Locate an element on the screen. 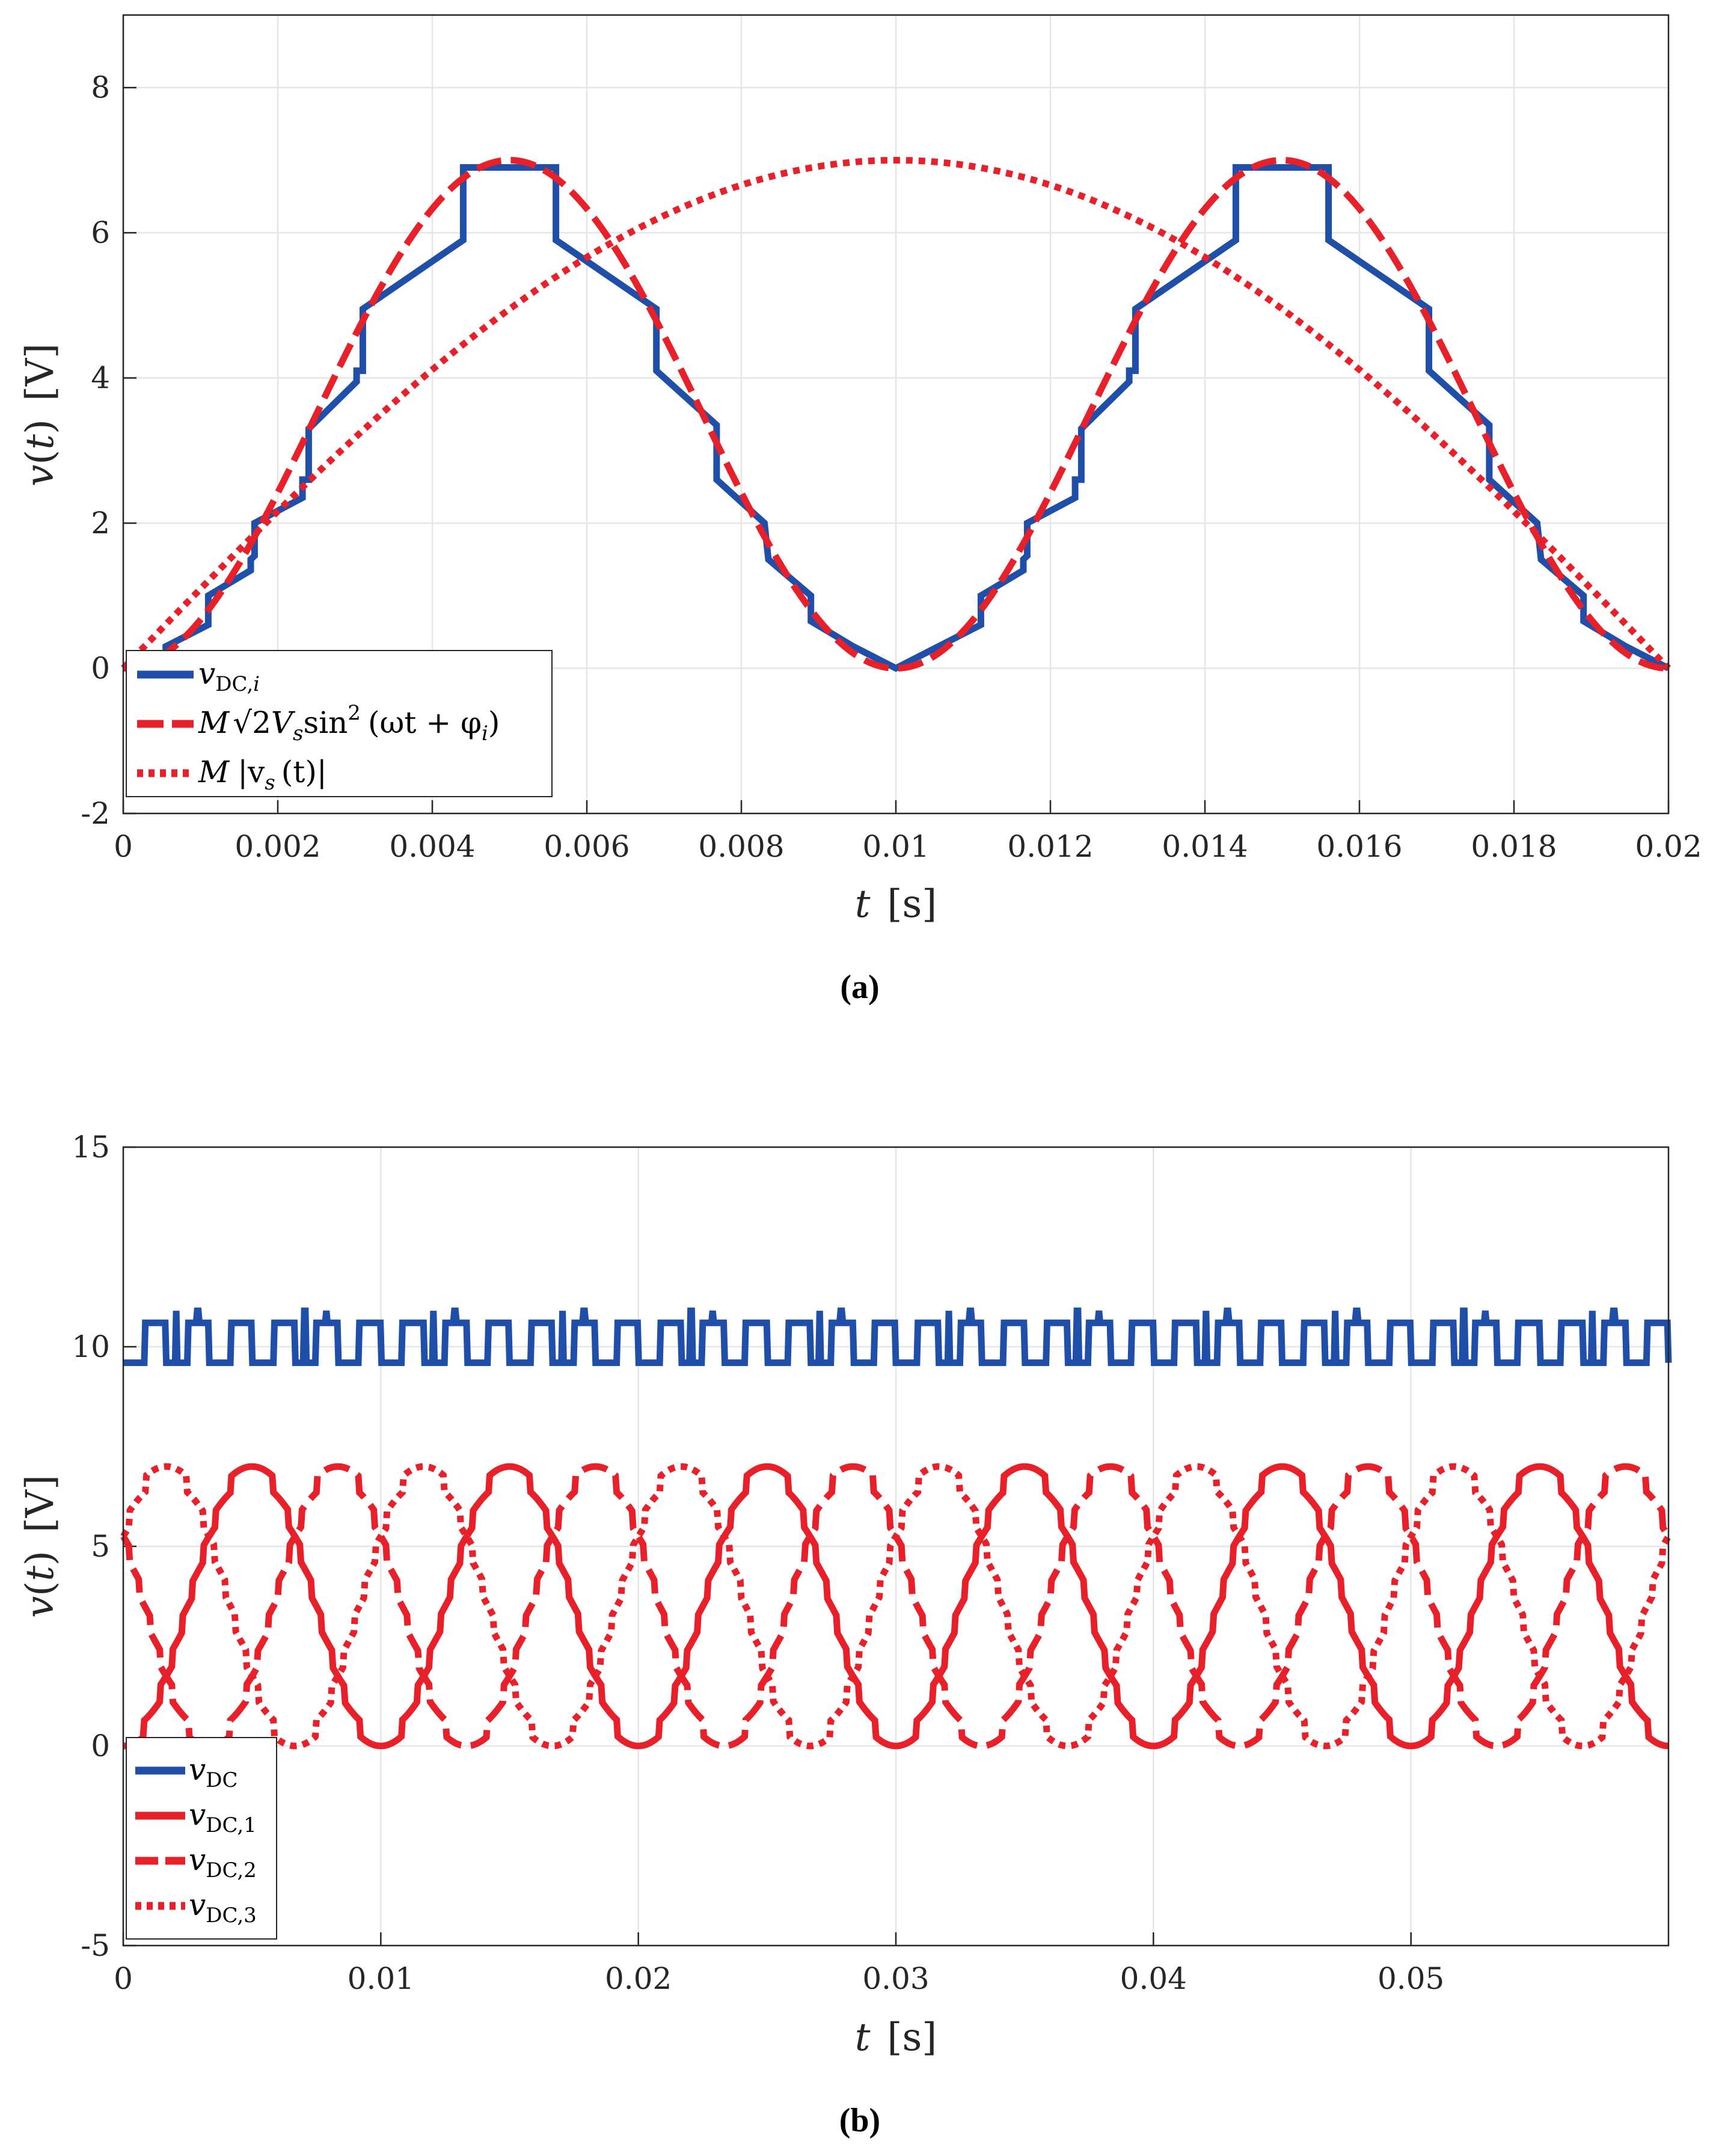 The height and width of the screenshot is (2156, 1719). y-tick-label: 5 is located at coordinates (100, 1546).